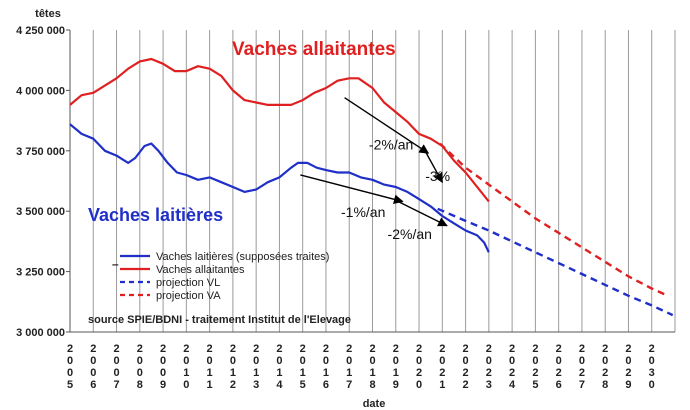 The image size is (690, 410). What do you see at coordinates (40, 152) in the screenshot?
I see `y-tick-label-3: 3 750 000` at bounding box center [40, 152].